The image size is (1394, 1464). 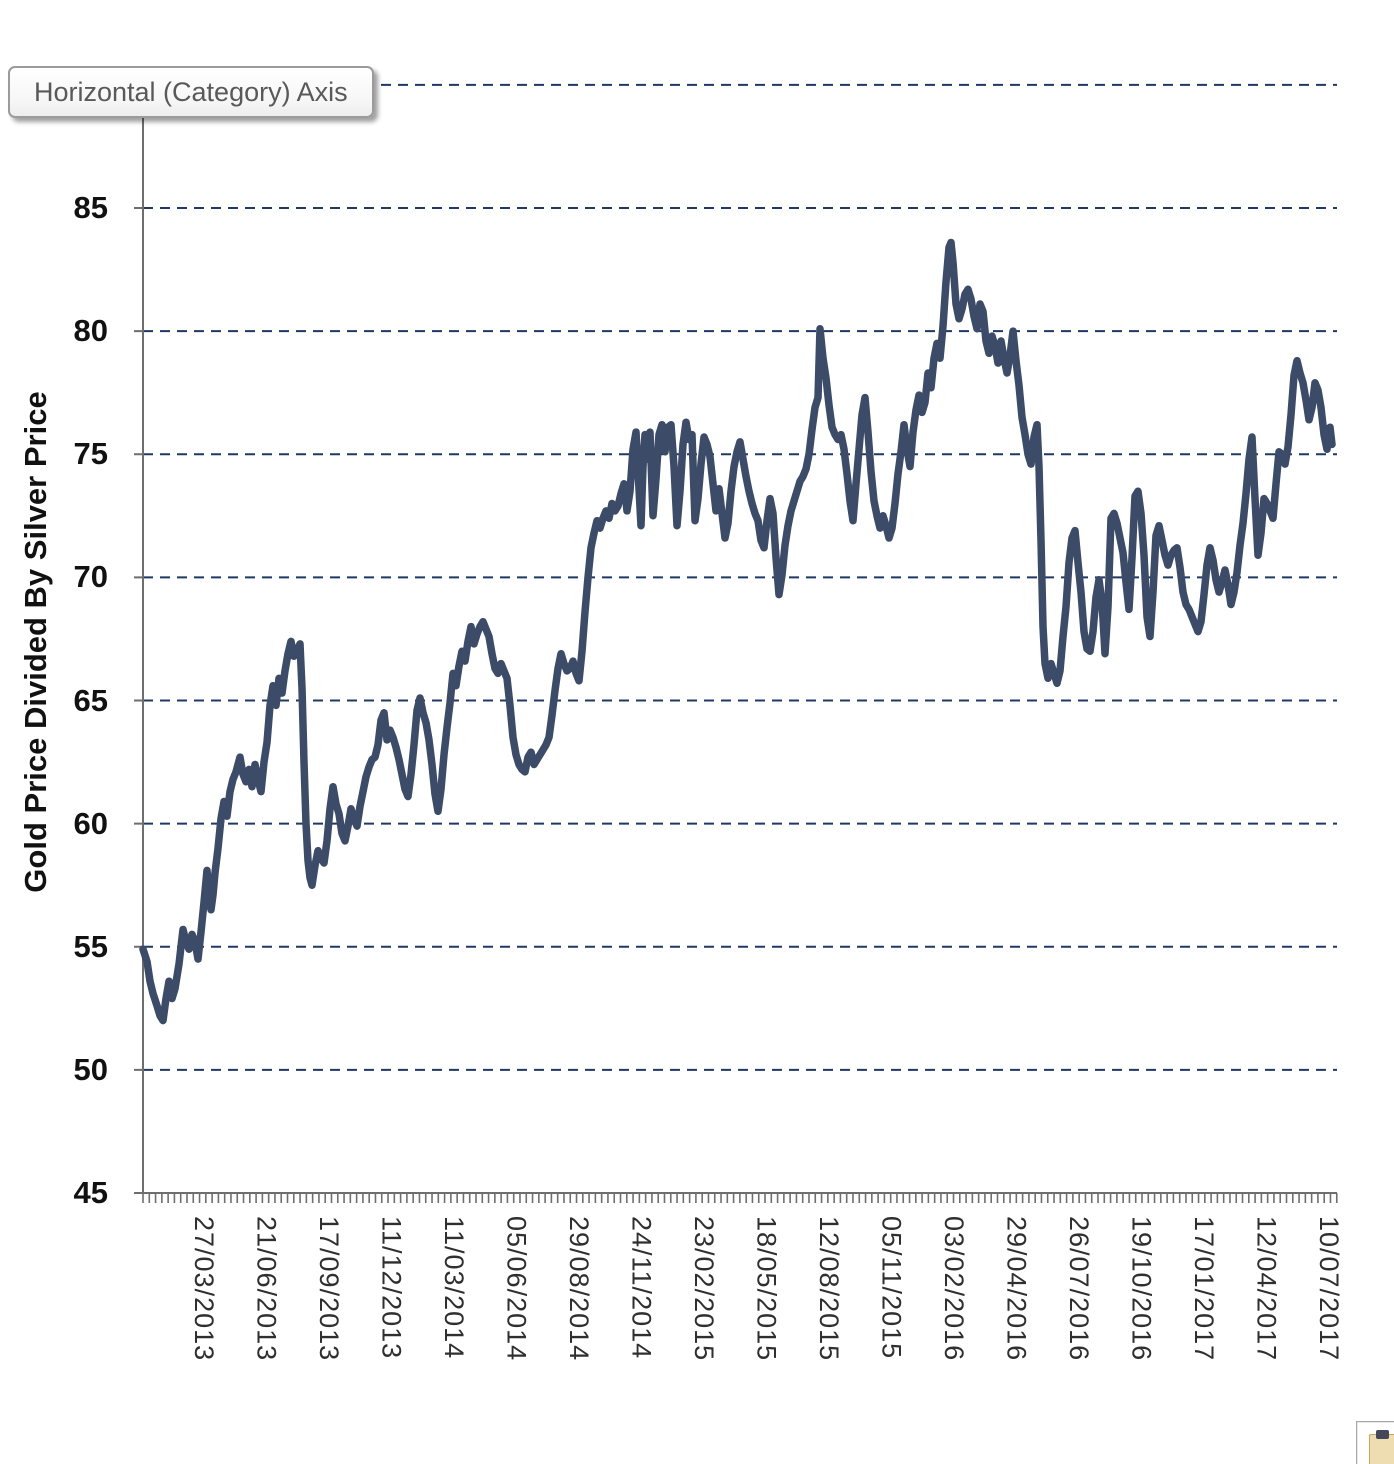 What do you see at coordinates (90, 331) in the screenshot?
I see `y-axis-label: 80` at bounding box center [90, 331].